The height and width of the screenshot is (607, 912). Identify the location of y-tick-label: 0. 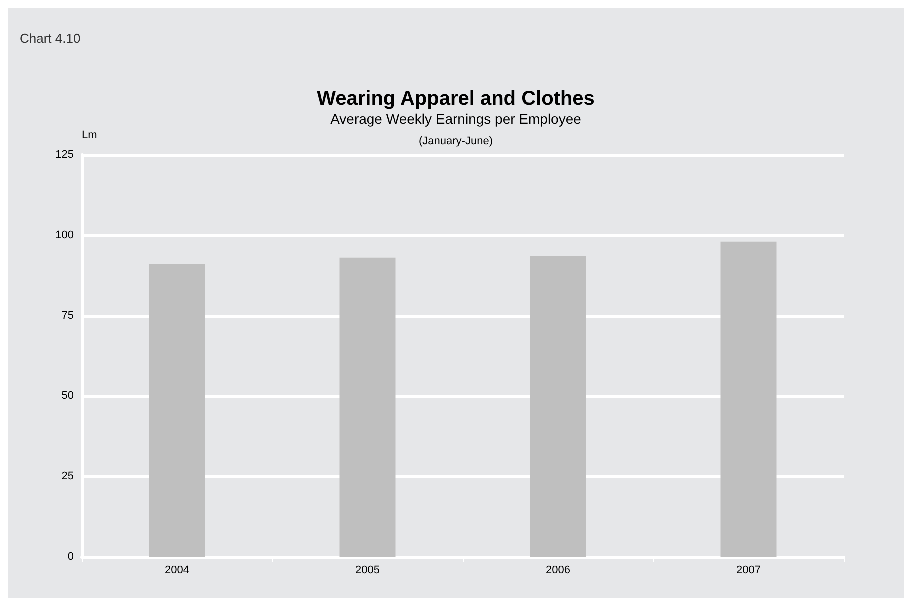
(71, 557).